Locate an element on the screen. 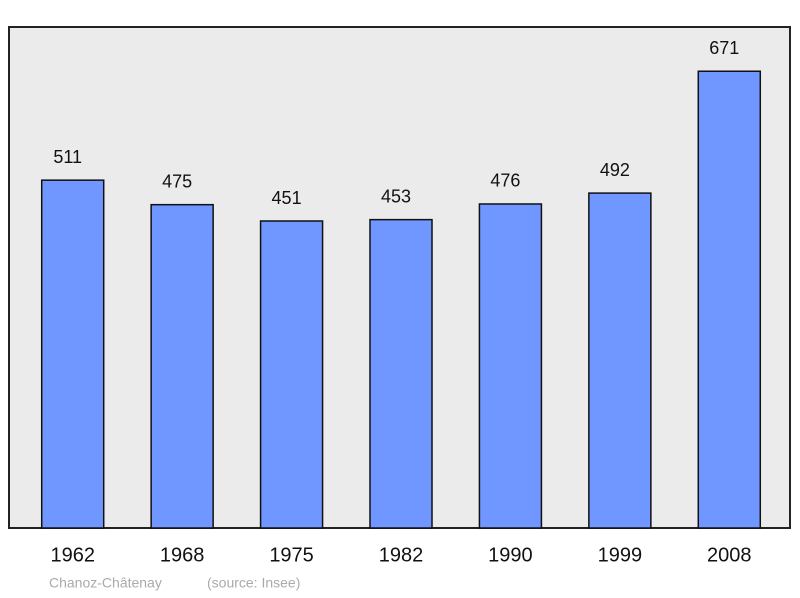 This screenshot has width=800, height=598. x-tick-label: 1962 is located at coordinates (72, 555).